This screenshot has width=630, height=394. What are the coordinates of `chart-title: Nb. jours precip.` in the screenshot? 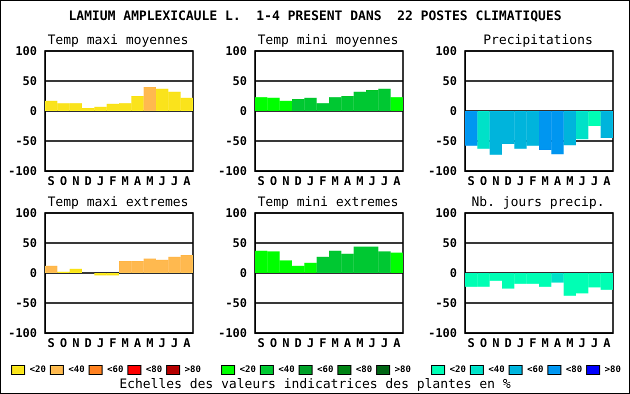 It's located at (538, 202).